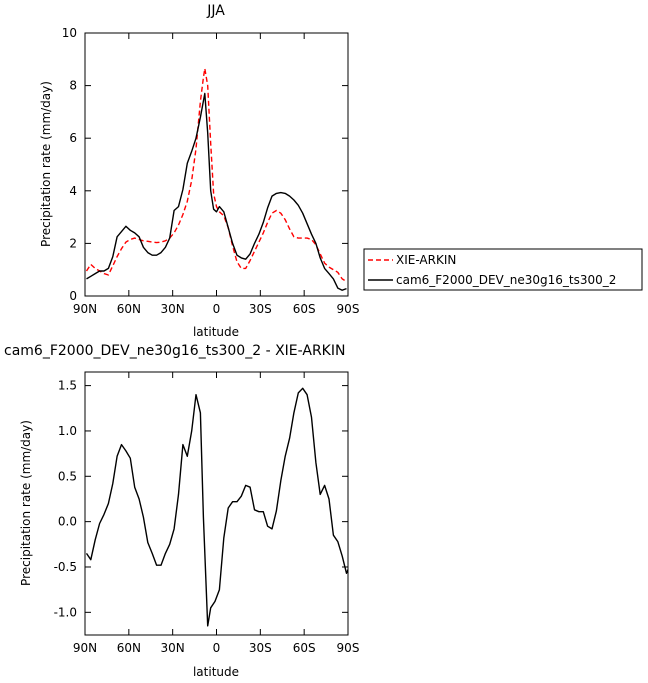 This screenshot has height=683, width=648. I want to click on legend-label-xie-arkin: XIE-ARKIN, so click(426, 260).